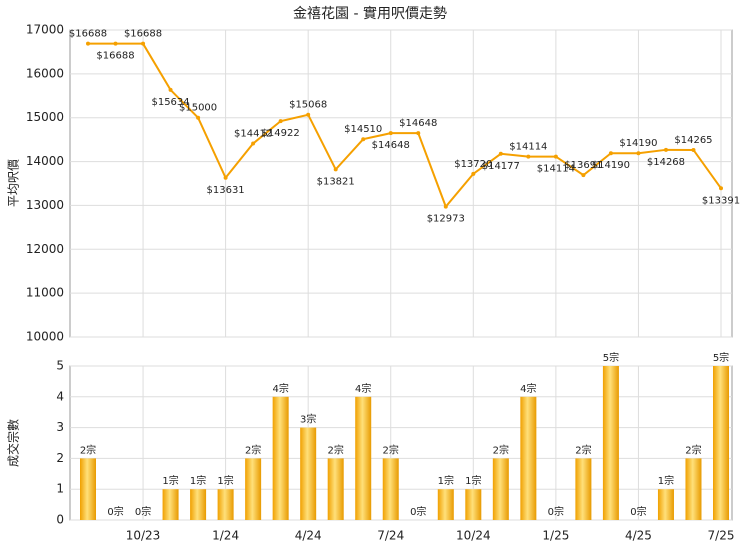 The width and height of the screenshot is (740, 550). Describe the element at coordinates (693, 140) in the screenshot. I see `value-label: $14265` at that location.